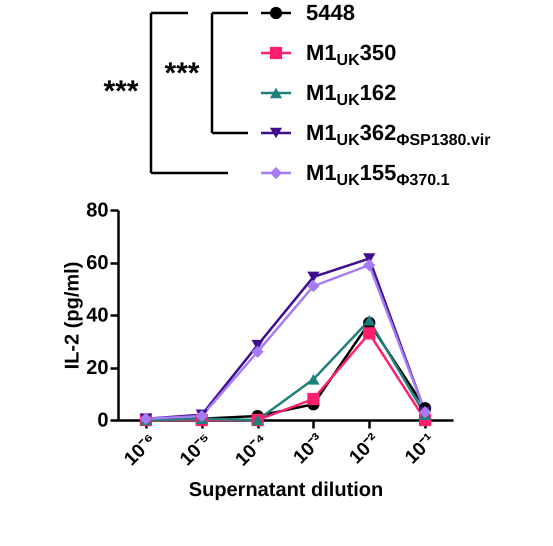 This screenshot has height=546, width=553. What do you see at coordinates (252, 450) in the screenshot?
I see `x-tick-label: 10⁻⁴` at bounding box center [252, 450].